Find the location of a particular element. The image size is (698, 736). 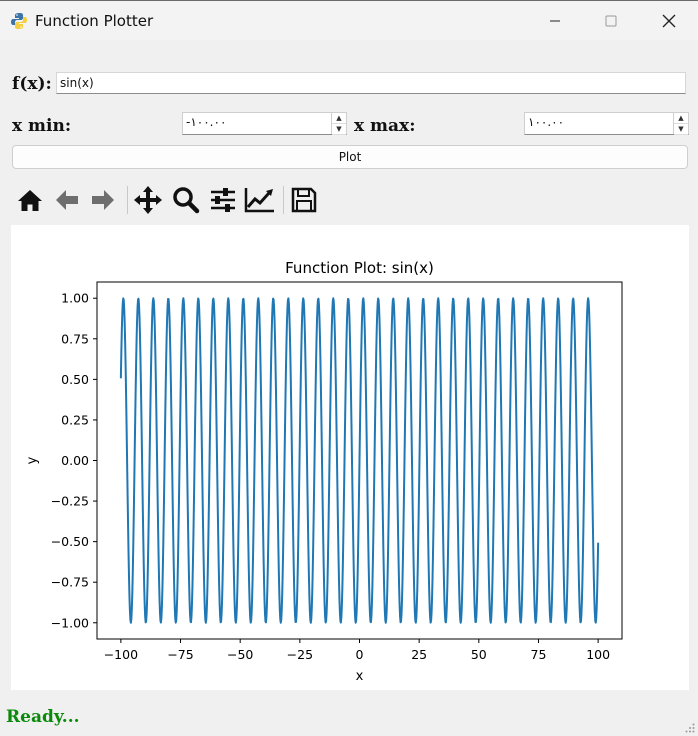

x-tick-label: −50 is located at coordinates (240, 654).